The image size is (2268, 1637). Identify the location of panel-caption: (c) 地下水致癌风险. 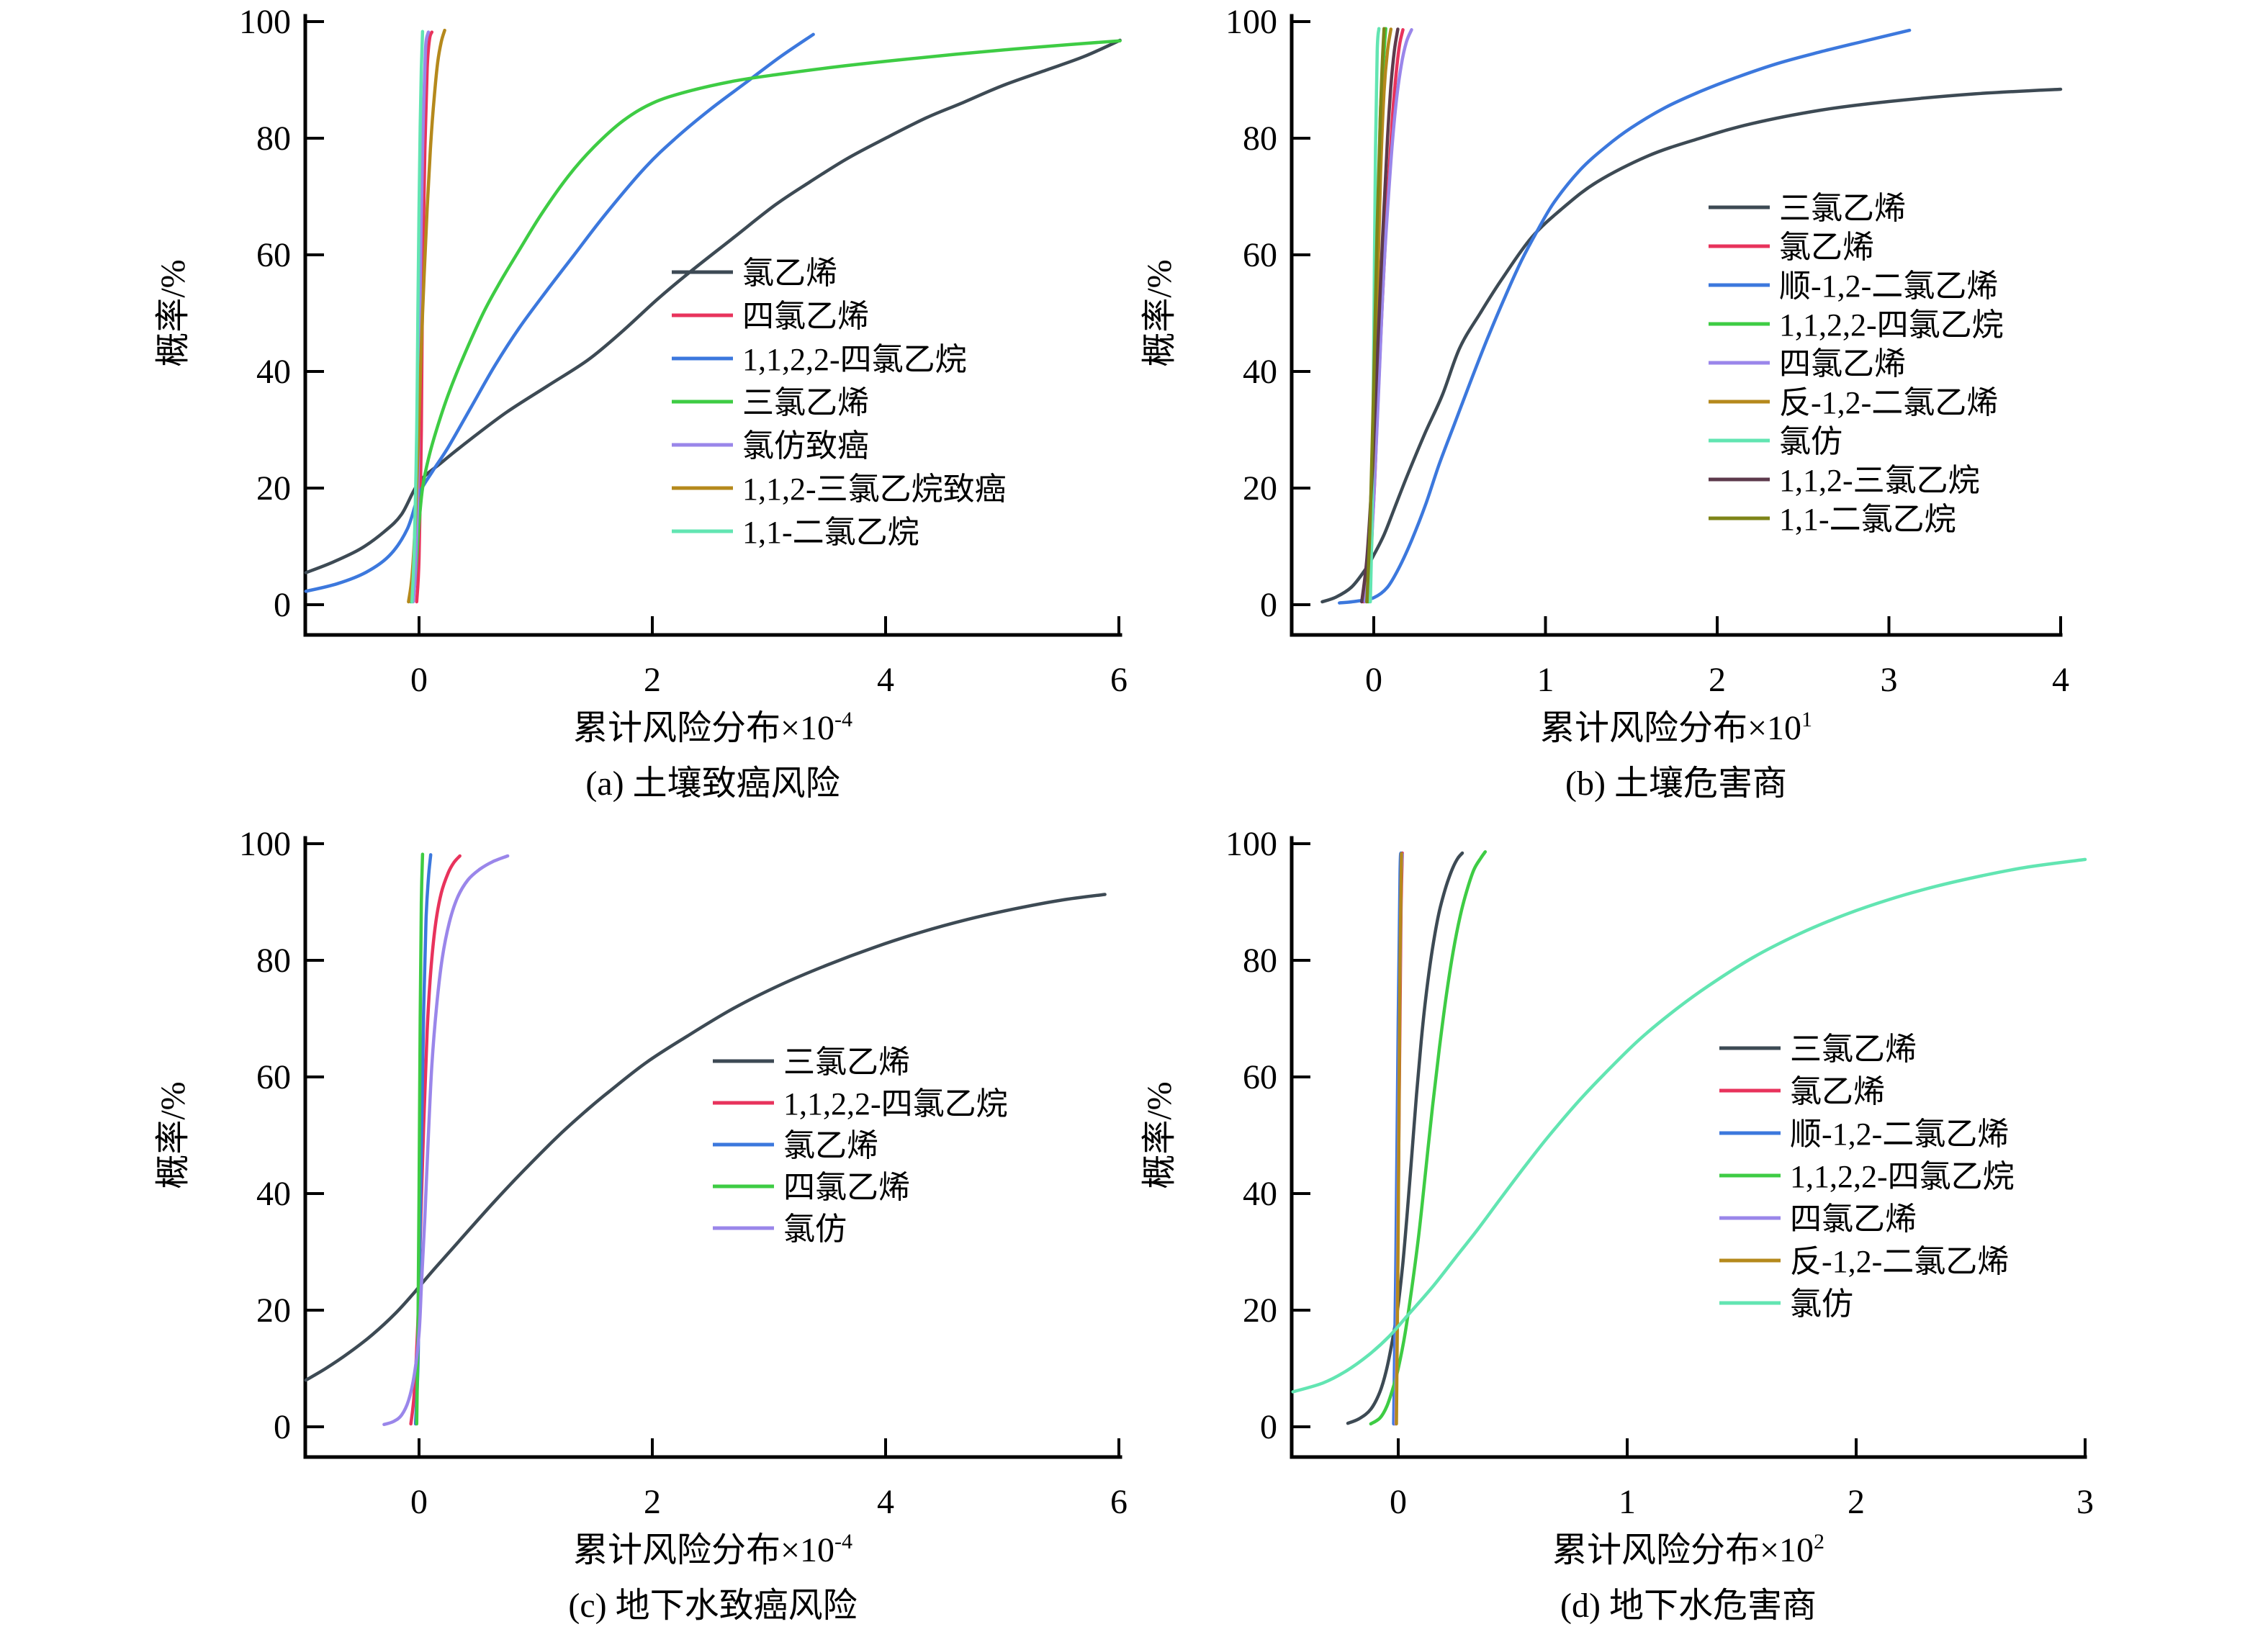
(712, 1606).